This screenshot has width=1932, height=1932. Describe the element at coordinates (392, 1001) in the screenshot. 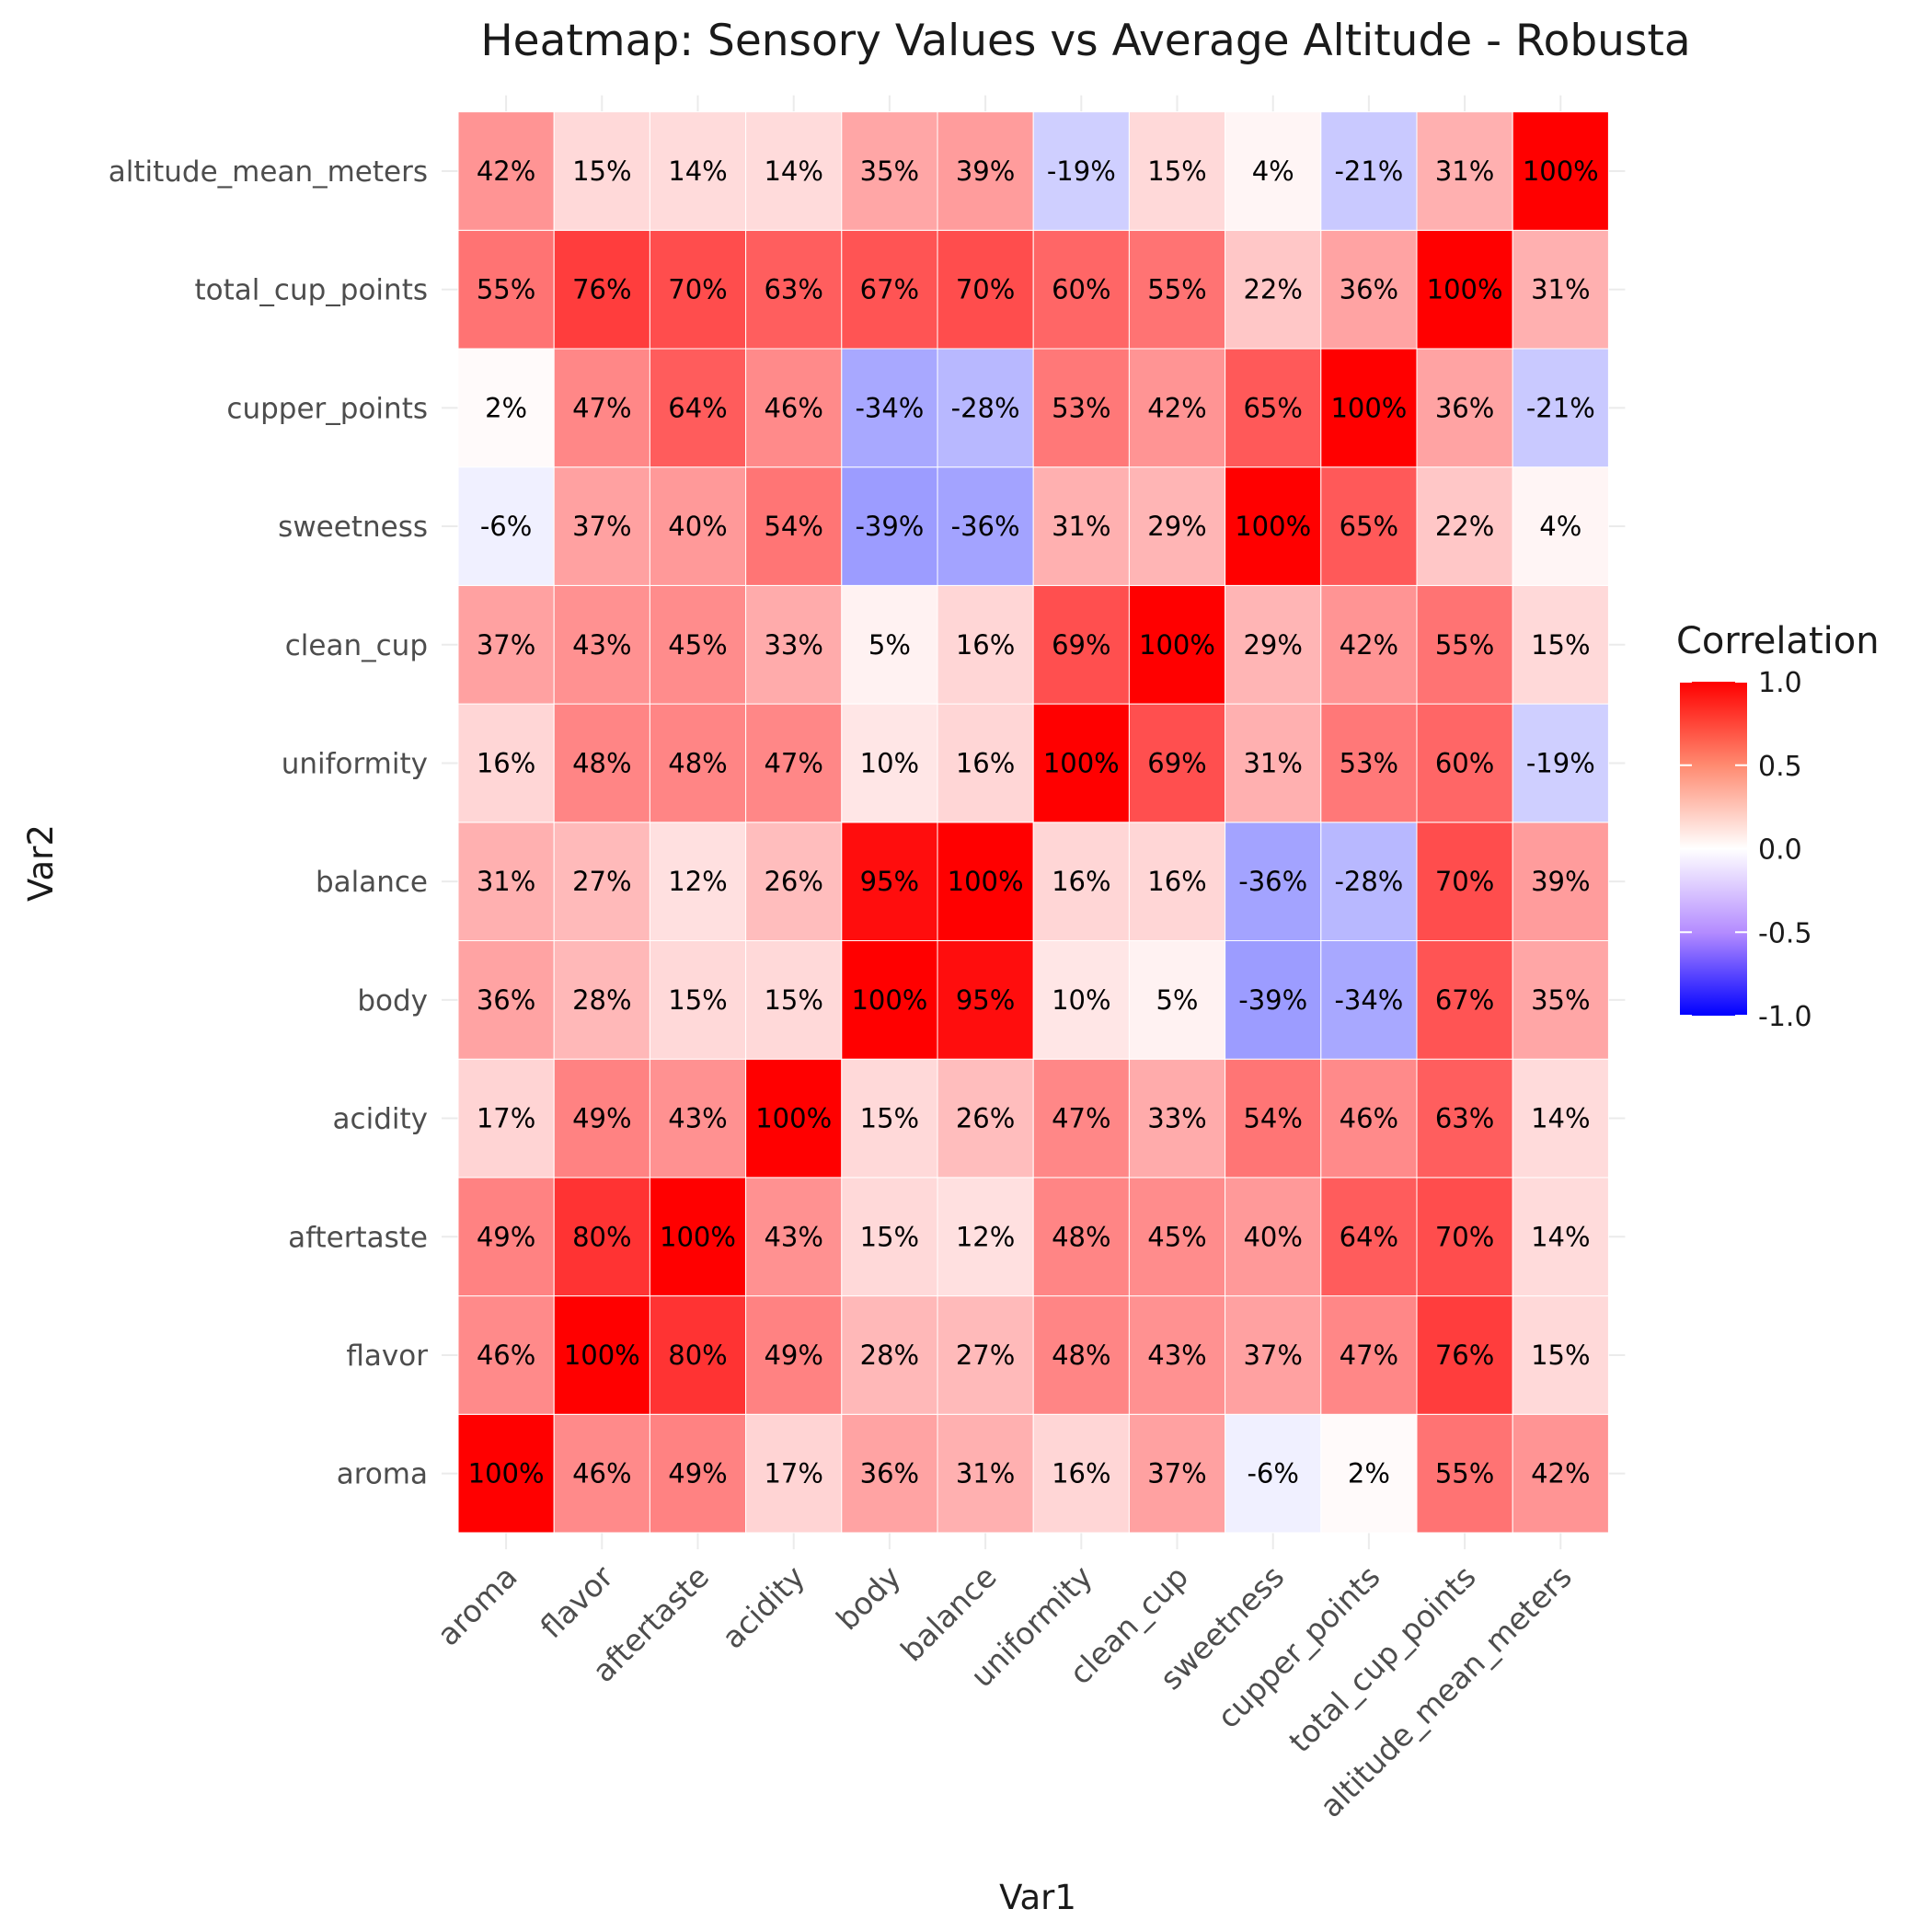

I see `y-tick-label: body` at that location.